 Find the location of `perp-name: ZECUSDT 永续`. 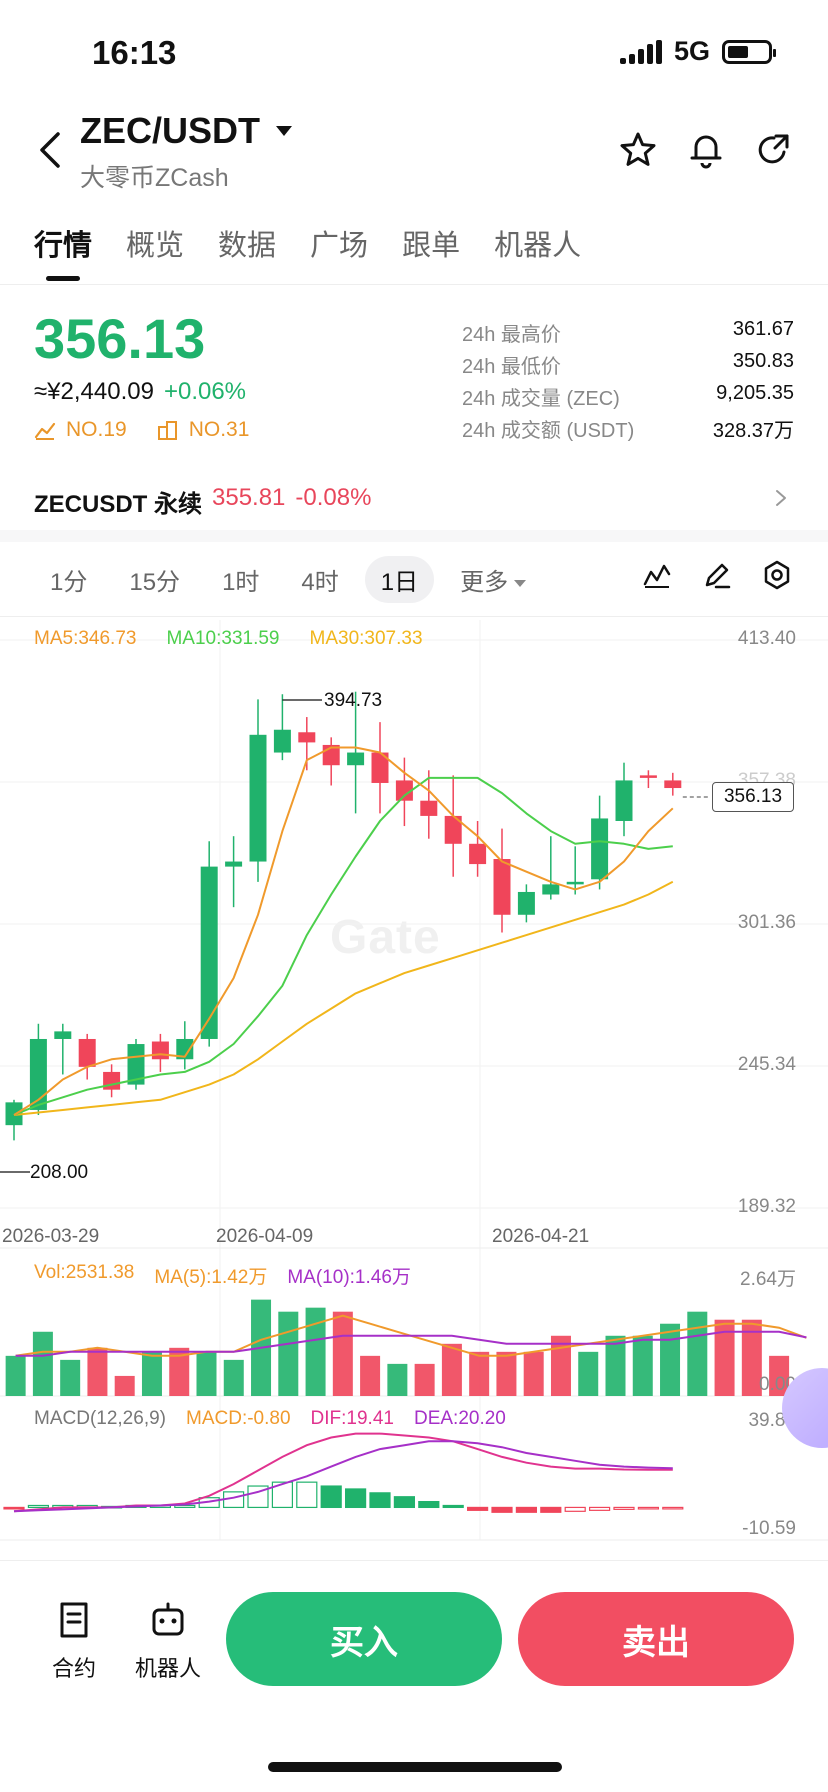

perp-name: ZECUSDT 永续 is located at coordinates (118, 504).